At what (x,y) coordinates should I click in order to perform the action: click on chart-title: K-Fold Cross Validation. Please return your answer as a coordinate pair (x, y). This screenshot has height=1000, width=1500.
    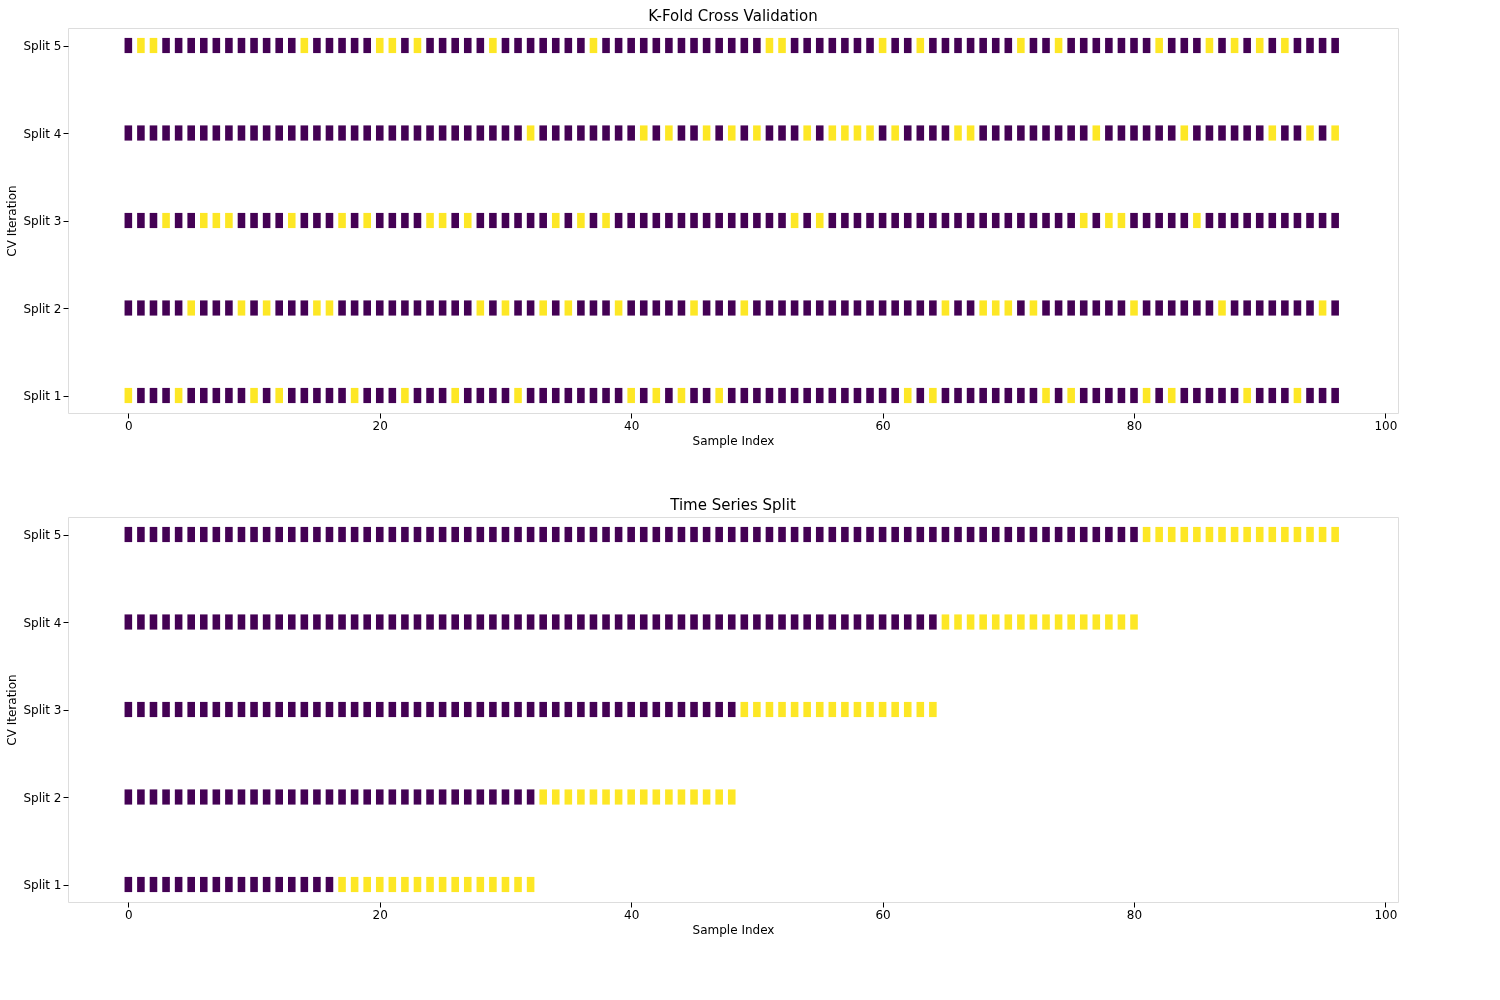
    Looking at the image, I should click on (733, 16).